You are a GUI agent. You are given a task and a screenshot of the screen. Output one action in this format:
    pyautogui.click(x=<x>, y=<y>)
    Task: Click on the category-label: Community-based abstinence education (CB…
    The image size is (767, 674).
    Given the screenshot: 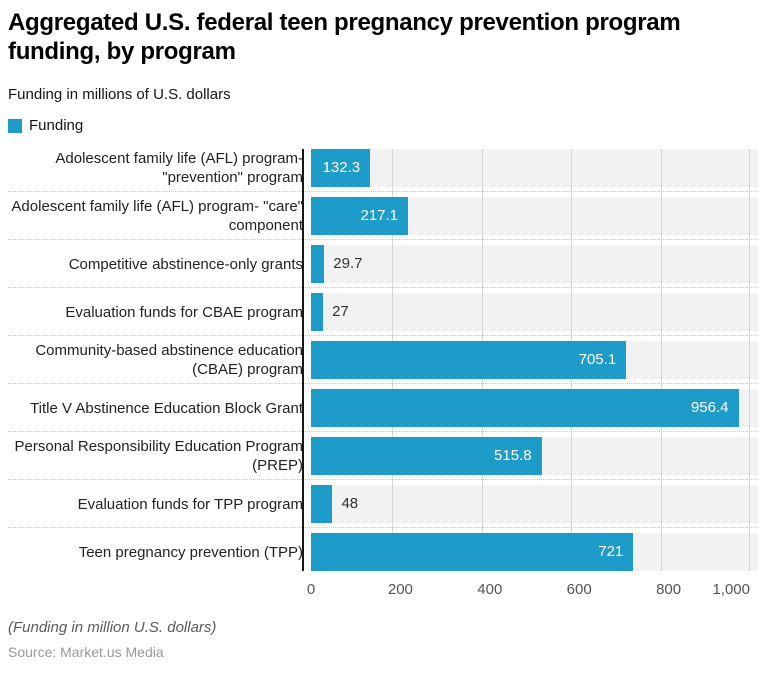 What is the action you would take?
    pyautogui.click(x=169, y=360)
    